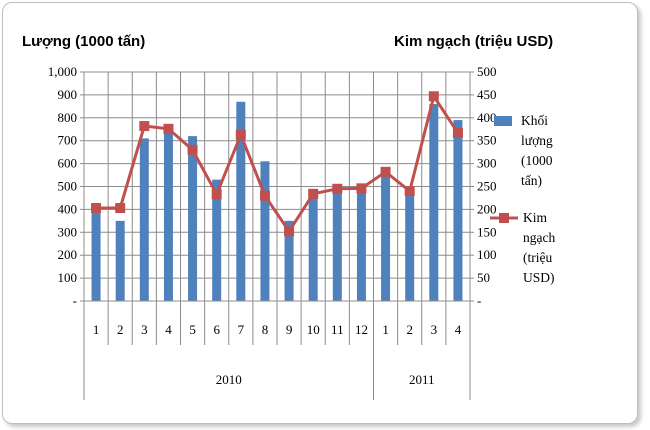 Image resolution: width=650 pixels, height=430 pixels. What do you see at coordinates (503, 121) in the screenshot?
I see `legend-swatch-bars` at bounding box center [503, 121].